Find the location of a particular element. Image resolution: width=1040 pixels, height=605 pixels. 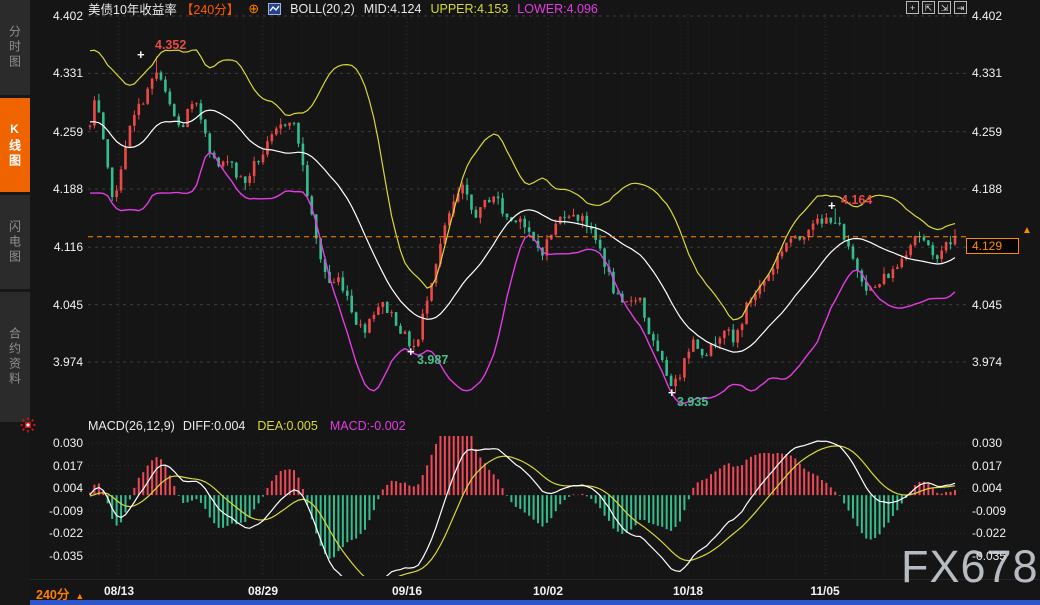

boll-params-label: BOLL(20,2) is located at coordinates (322, 8).